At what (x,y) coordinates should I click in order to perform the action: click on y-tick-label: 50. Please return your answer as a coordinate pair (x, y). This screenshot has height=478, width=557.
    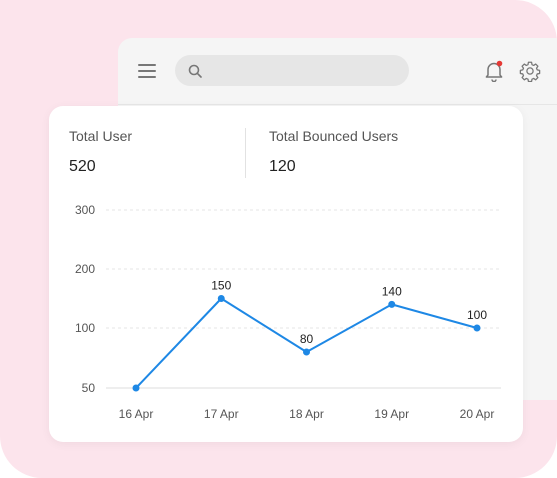
    Looking at the image, I should click on (89, 388).